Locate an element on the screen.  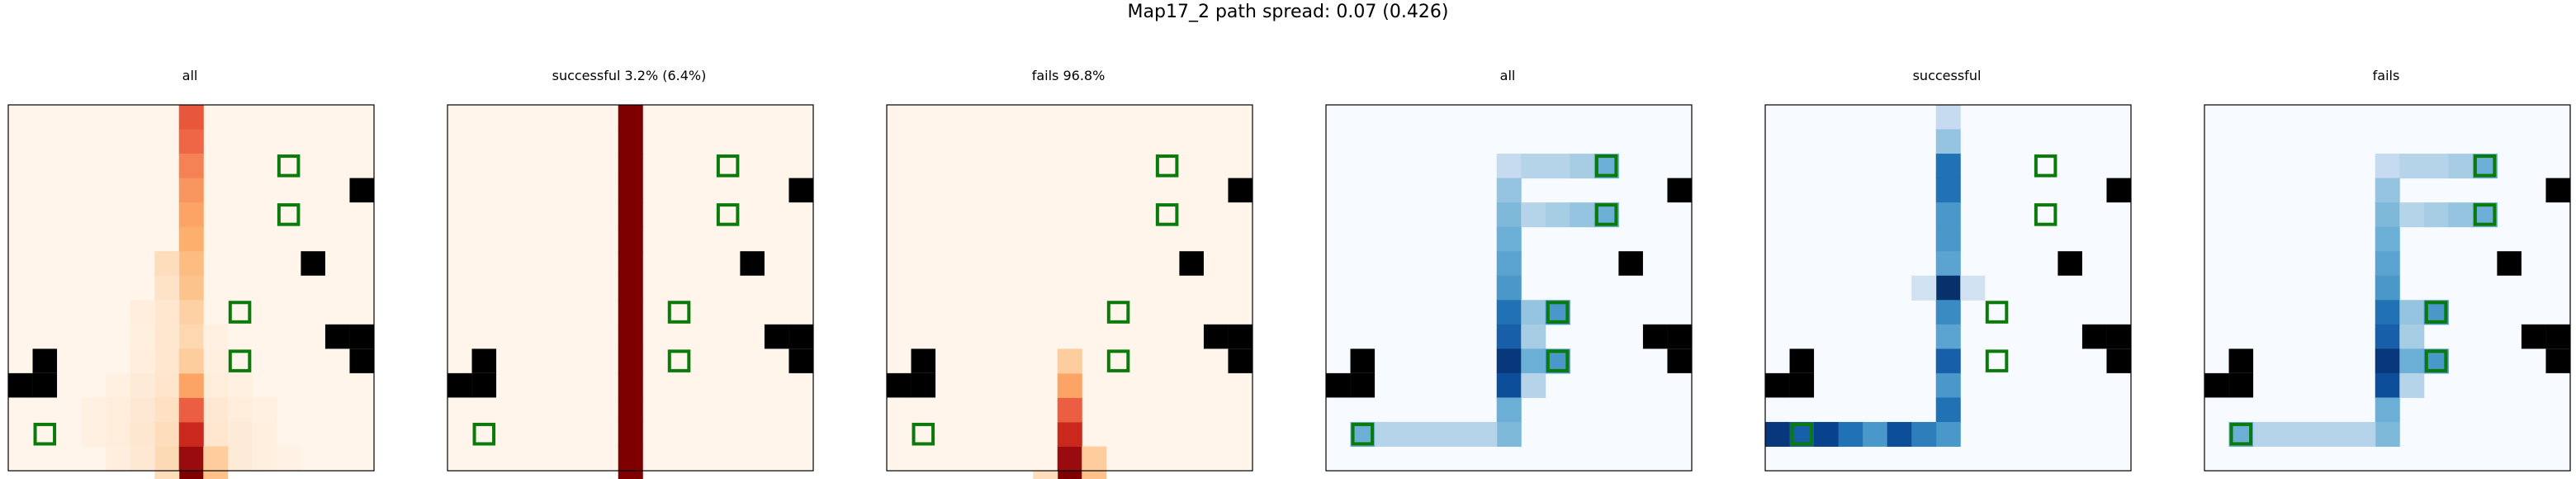
figure-title: Map17_2 path spread: 0.07 (0.426) is located at coordinates (1288, 12).